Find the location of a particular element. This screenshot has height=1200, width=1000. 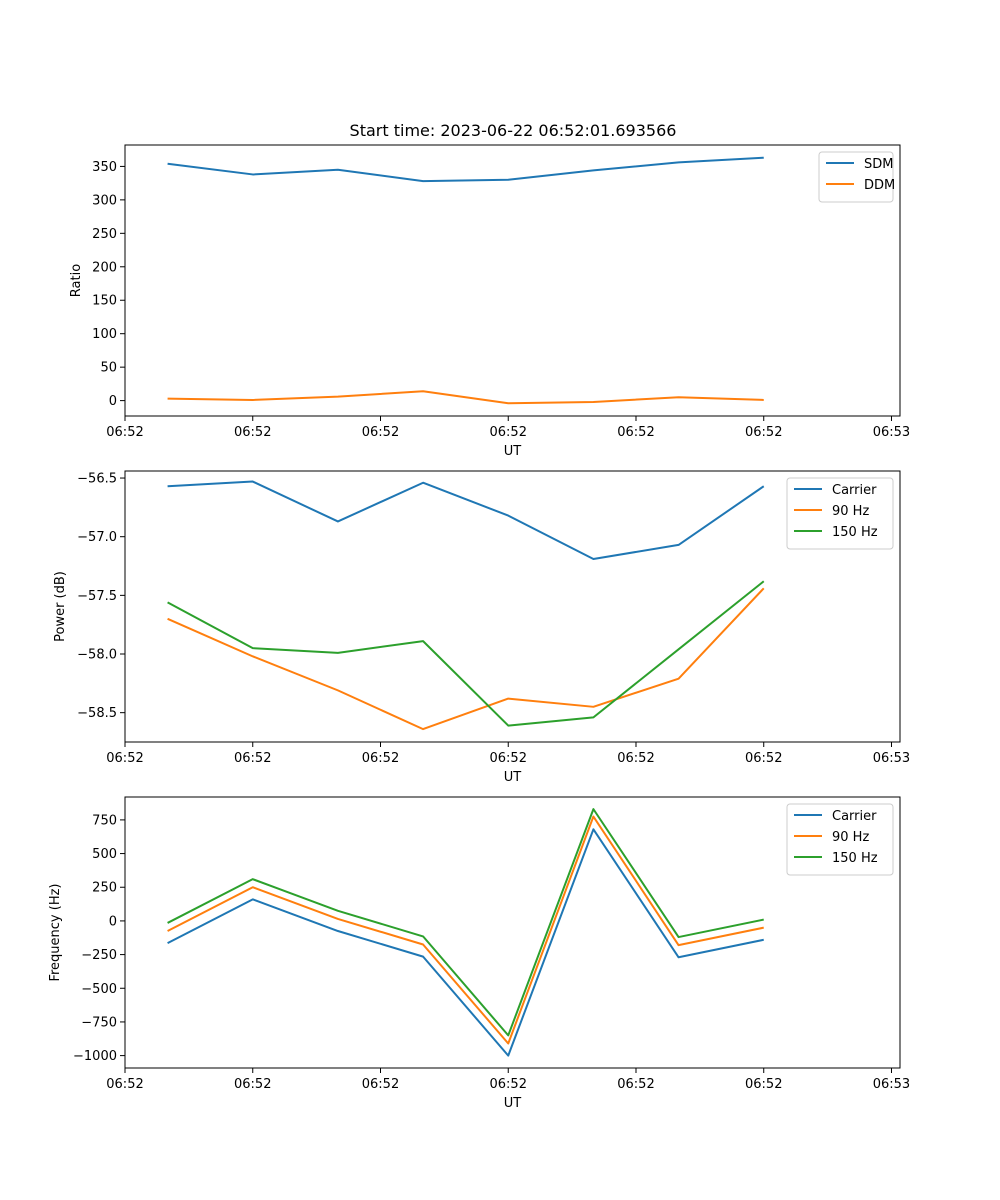

legend-box is located at coordinates (856, 177).